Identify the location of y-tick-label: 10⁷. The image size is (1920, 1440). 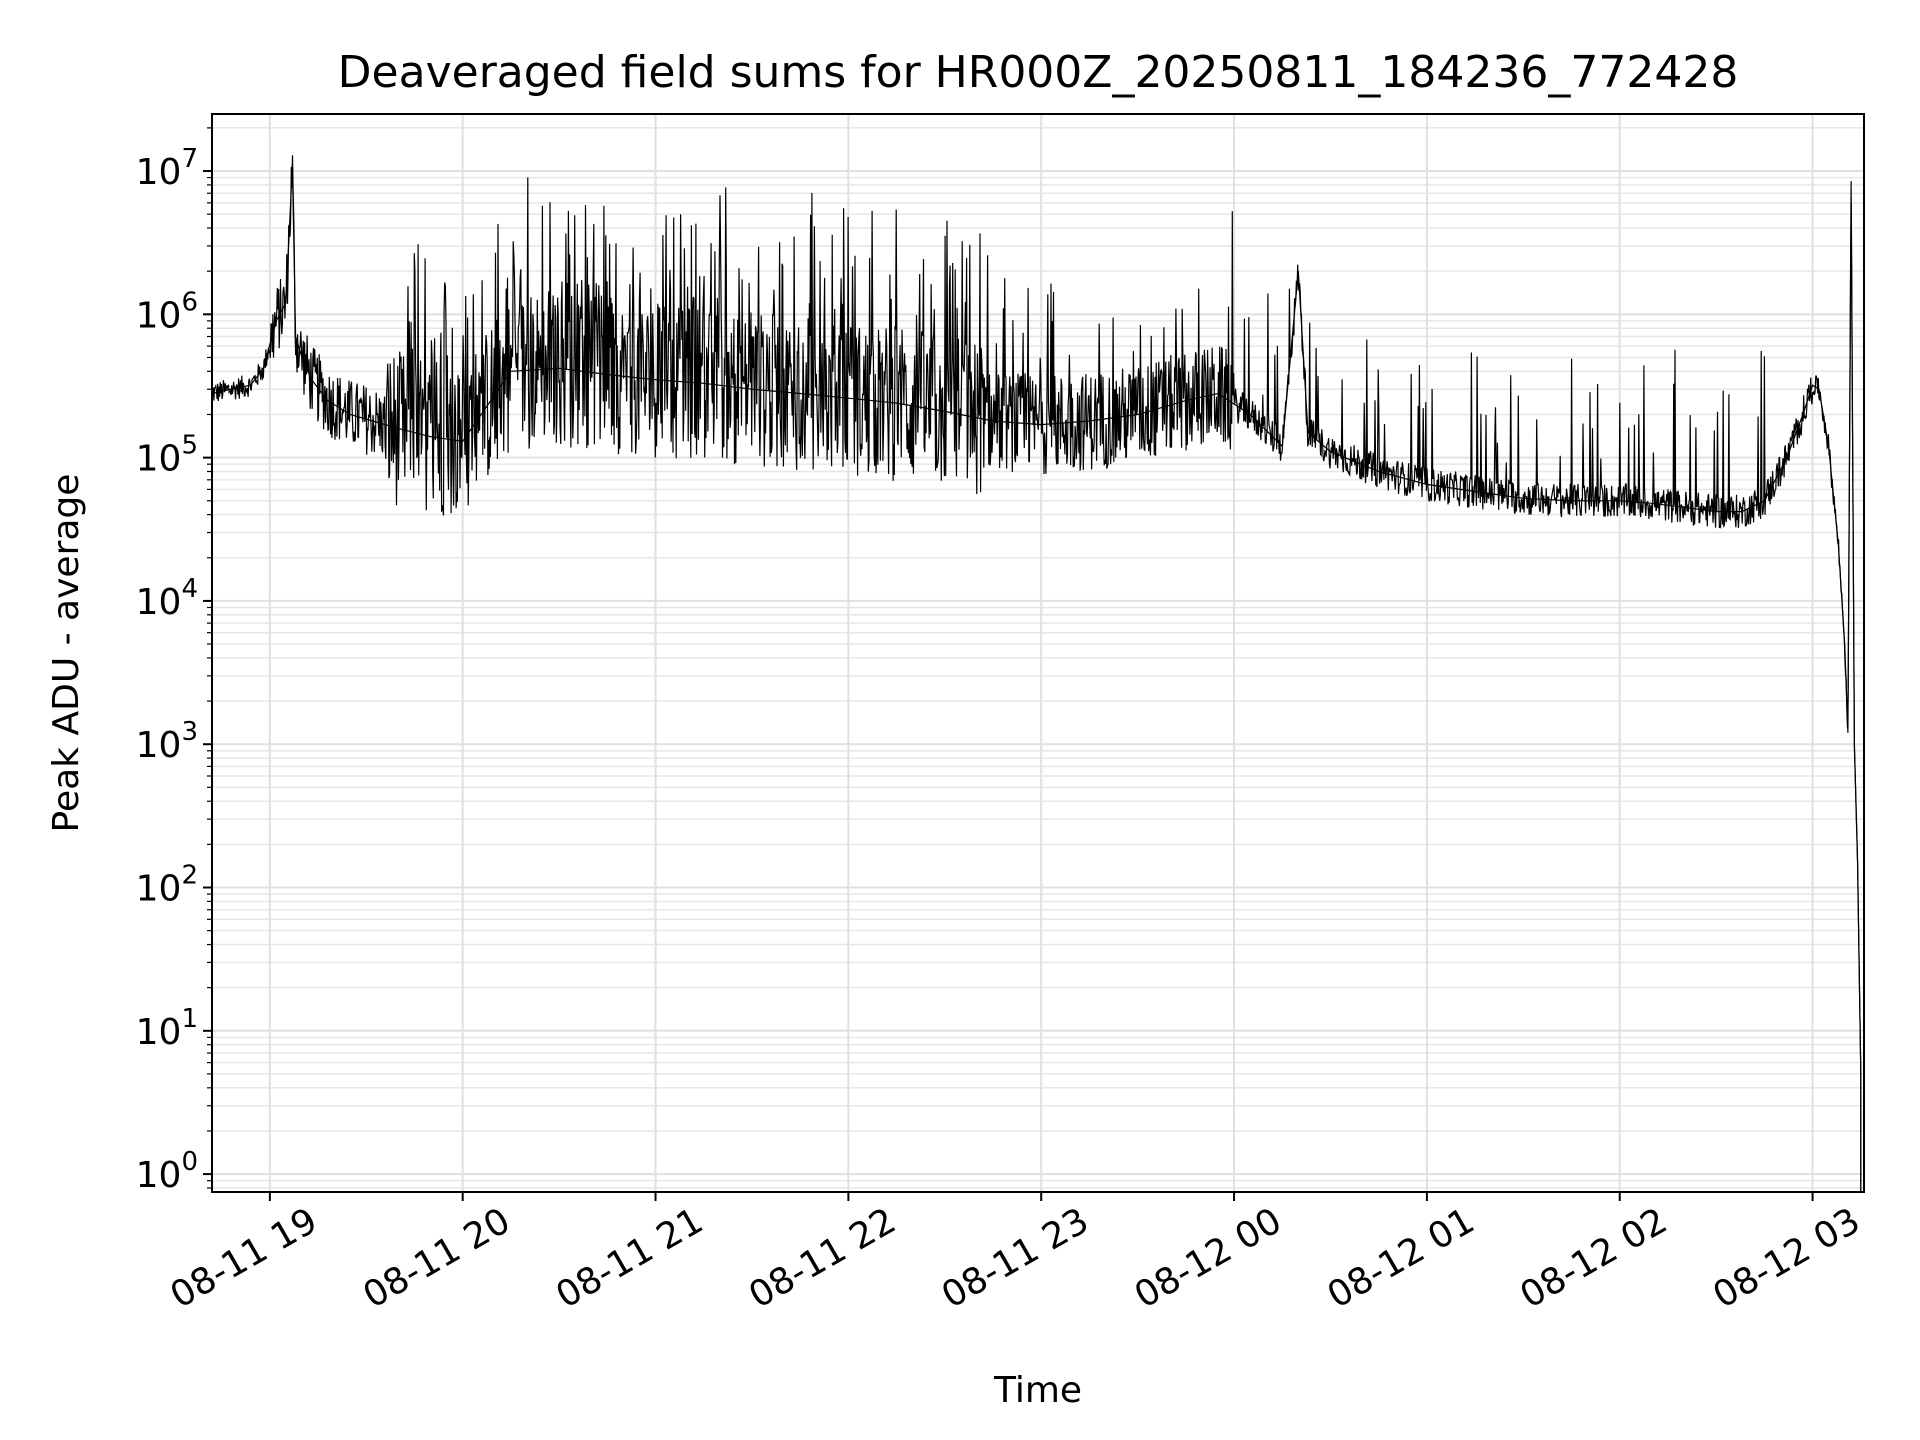
(167, 168).